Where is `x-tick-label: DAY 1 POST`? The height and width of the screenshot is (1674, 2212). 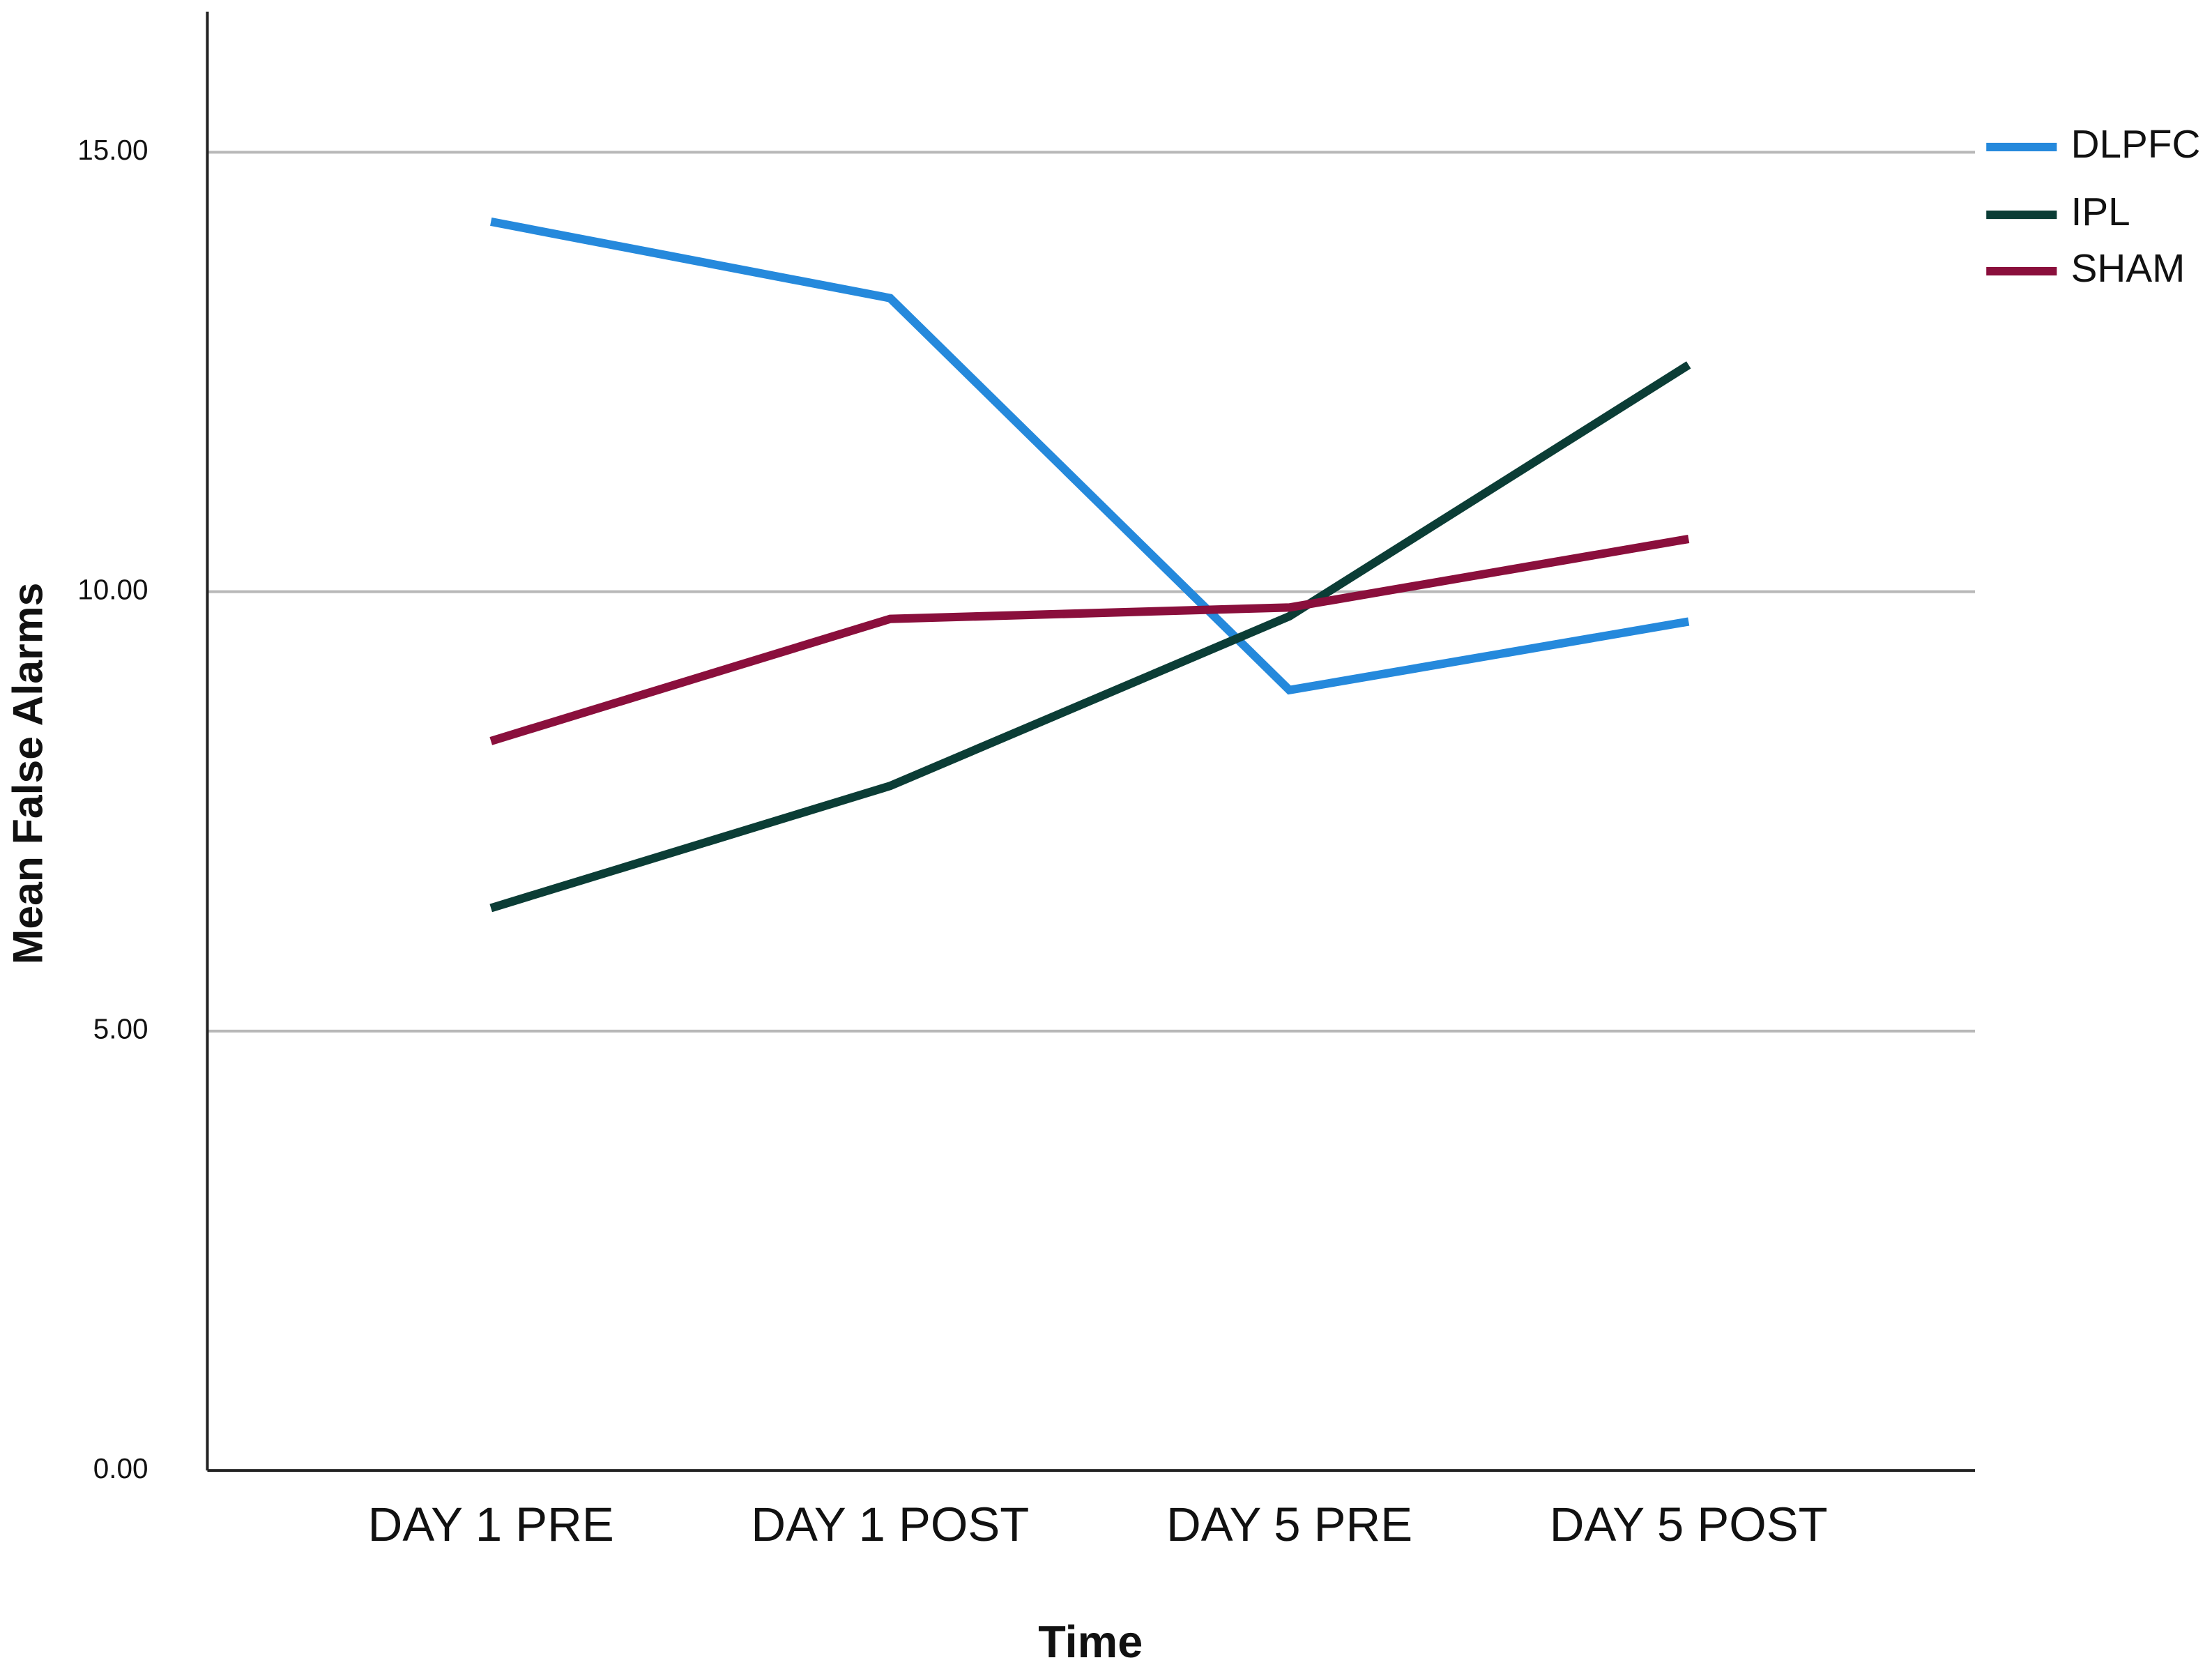
x-tick-label: DAY 1 POST is located at coordinates (890, 1524).